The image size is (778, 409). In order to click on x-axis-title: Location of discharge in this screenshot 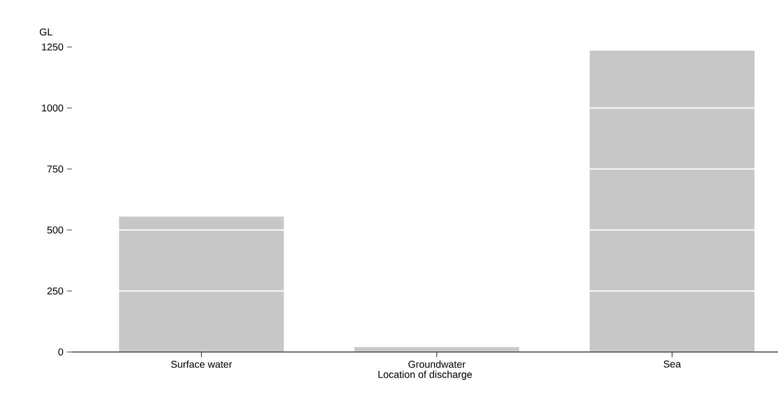, I will do `click(425, 375)`.